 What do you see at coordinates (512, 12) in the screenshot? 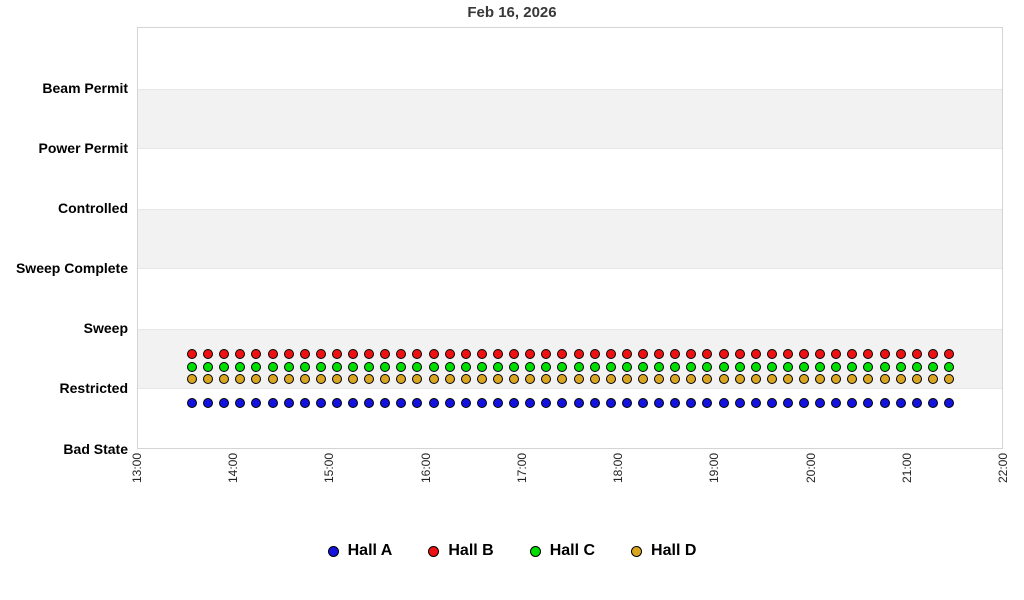
I see `chart-title: Feb 16, 2026` at bounding box center [512, 12].